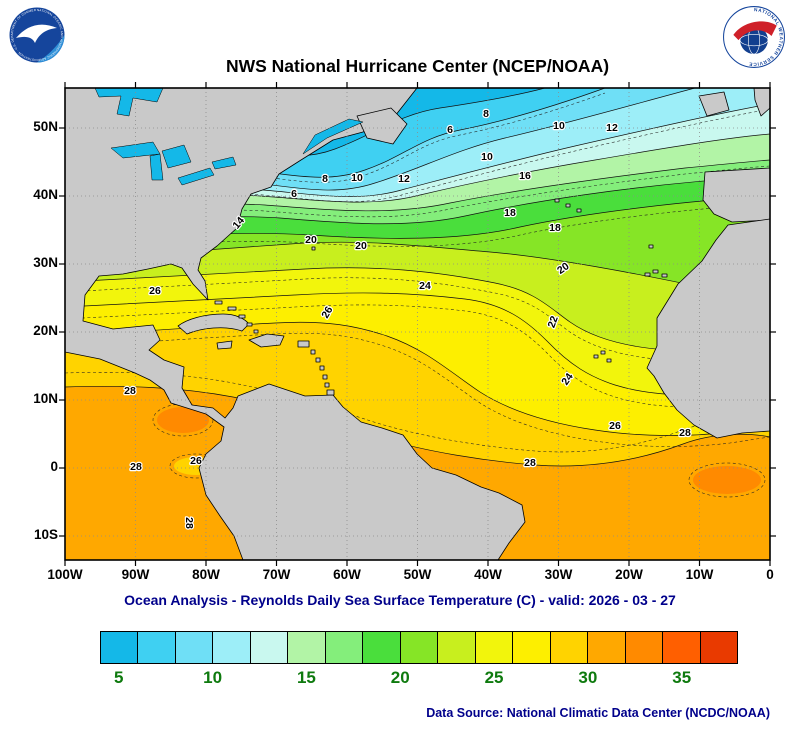 This screenshot has height=737, width=800. Describe the element at coordinates (425, 286) in the screenshot. I see `contour-label: 24` at that location.